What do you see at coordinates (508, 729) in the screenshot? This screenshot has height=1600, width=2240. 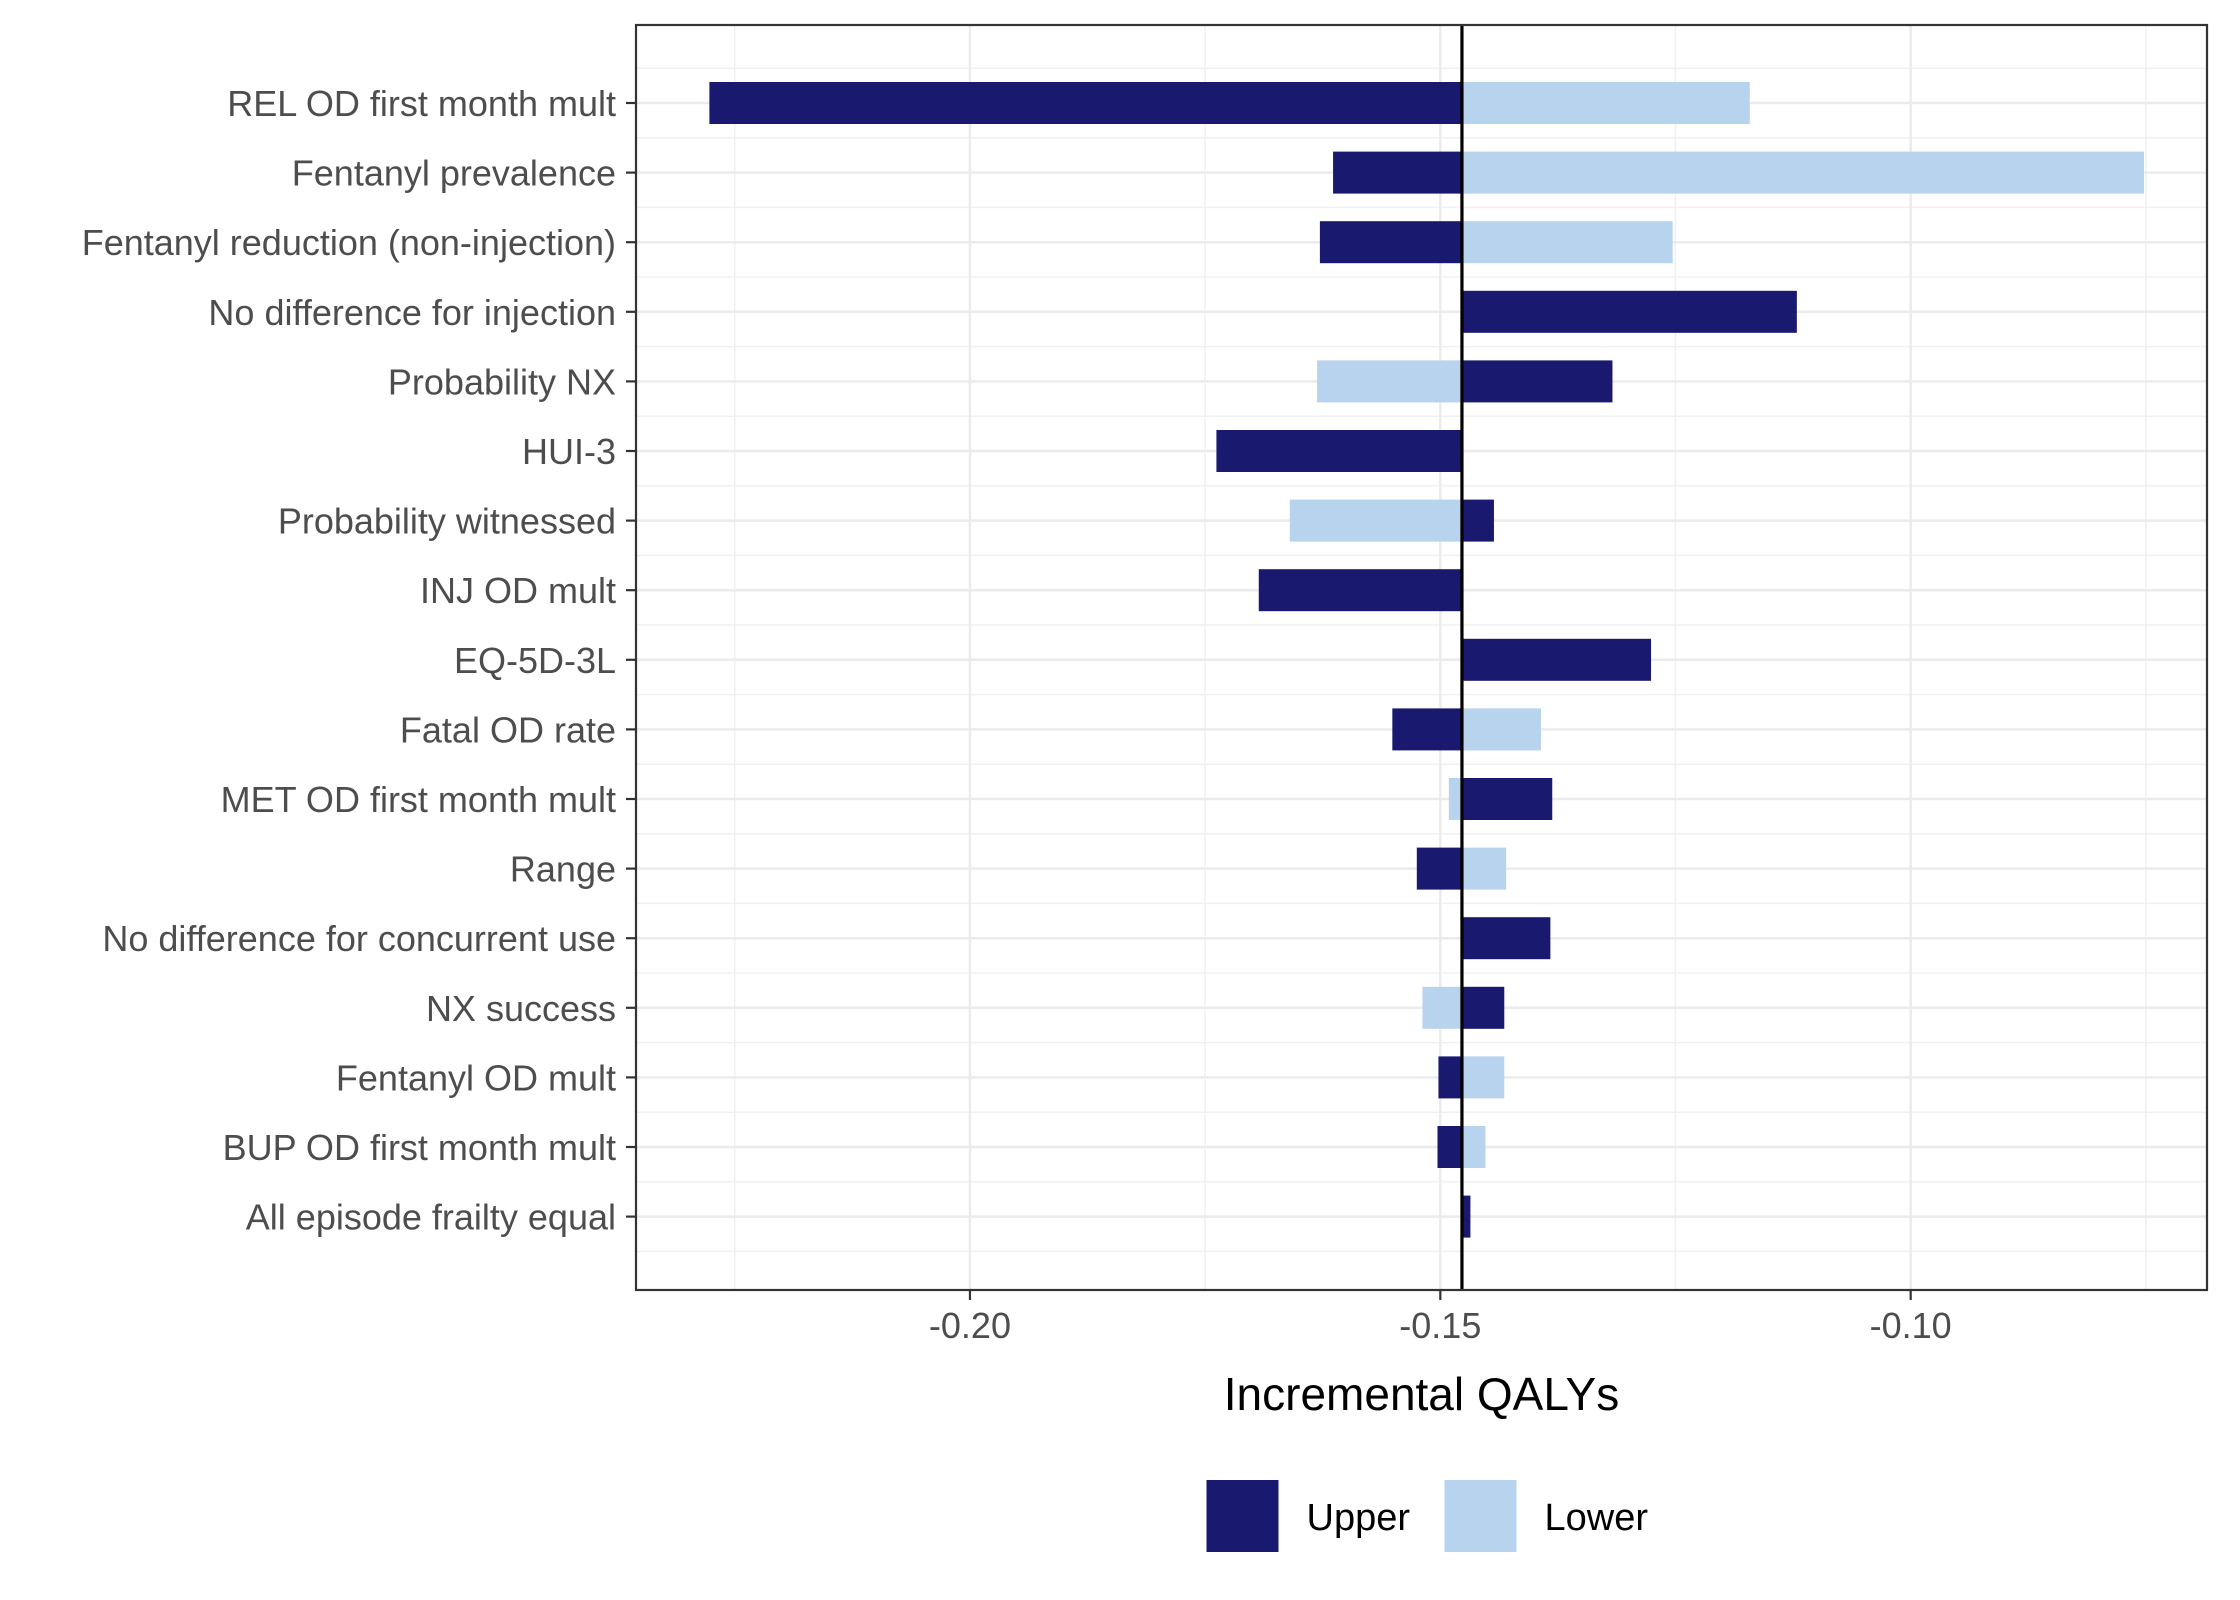 I see `y-tick-label: Fatal OD rate` at bounding box center [508, 729].